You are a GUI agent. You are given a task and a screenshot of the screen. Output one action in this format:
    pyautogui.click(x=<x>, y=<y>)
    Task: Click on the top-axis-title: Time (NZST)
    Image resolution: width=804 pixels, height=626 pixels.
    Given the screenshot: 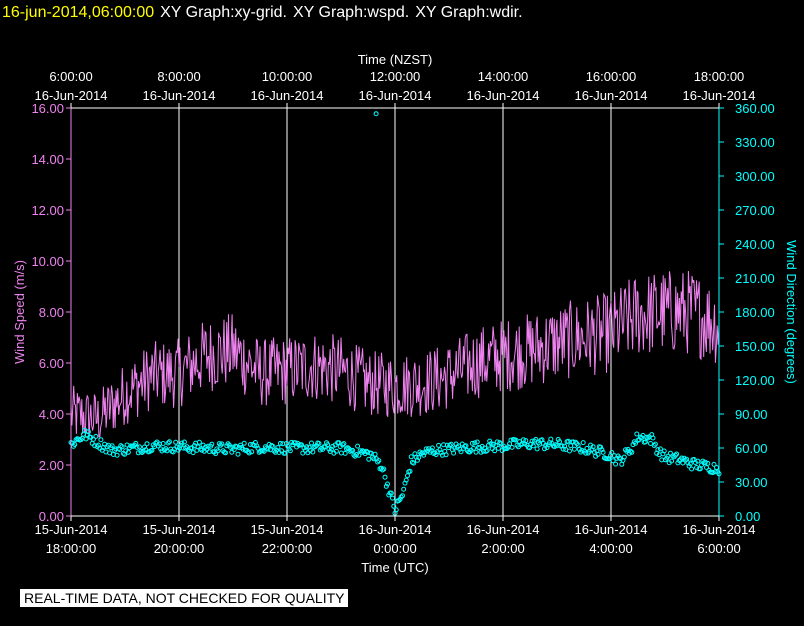 What is the action you would take?
    pyautogui.click(x=395, y=59)
    